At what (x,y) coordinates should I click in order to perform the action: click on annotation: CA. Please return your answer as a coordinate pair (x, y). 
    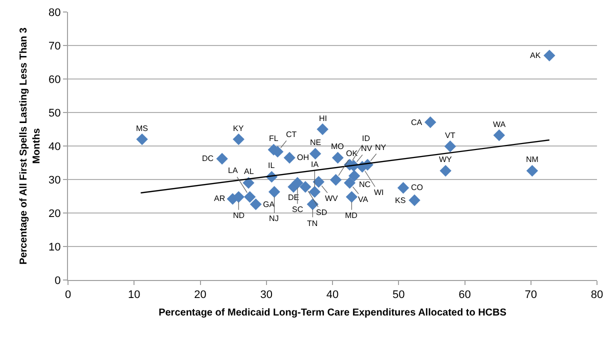
    Looking at the image, I should click on (417, 122).